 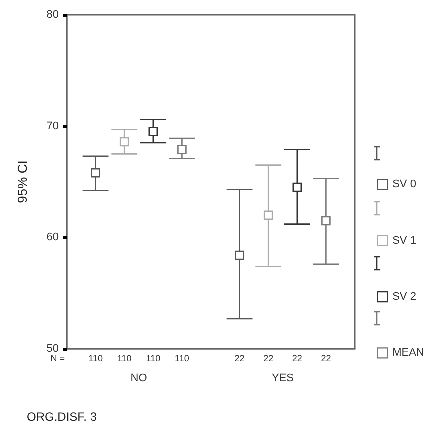 I want to click on text: N =, so click(x=57, y=359).